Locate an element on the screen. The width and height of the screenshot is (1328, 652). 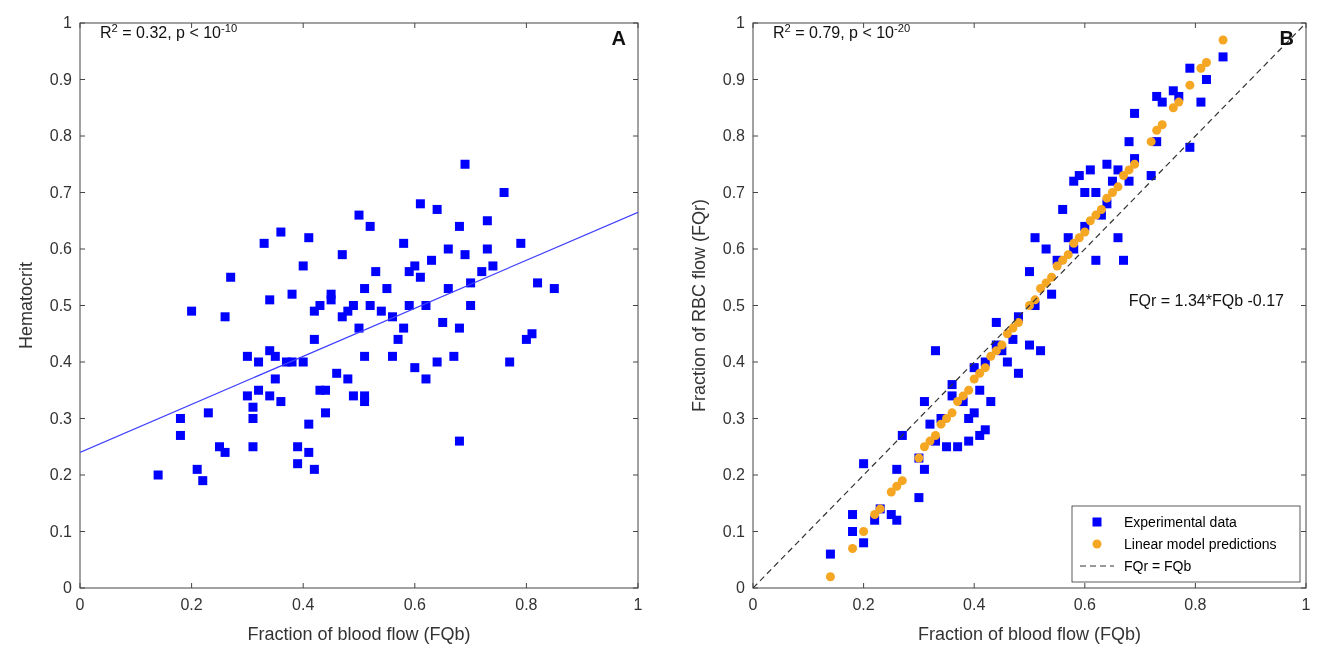
annotation: FQr = 1.34*FQb -0.17 is located at coordinates (1206, 300).